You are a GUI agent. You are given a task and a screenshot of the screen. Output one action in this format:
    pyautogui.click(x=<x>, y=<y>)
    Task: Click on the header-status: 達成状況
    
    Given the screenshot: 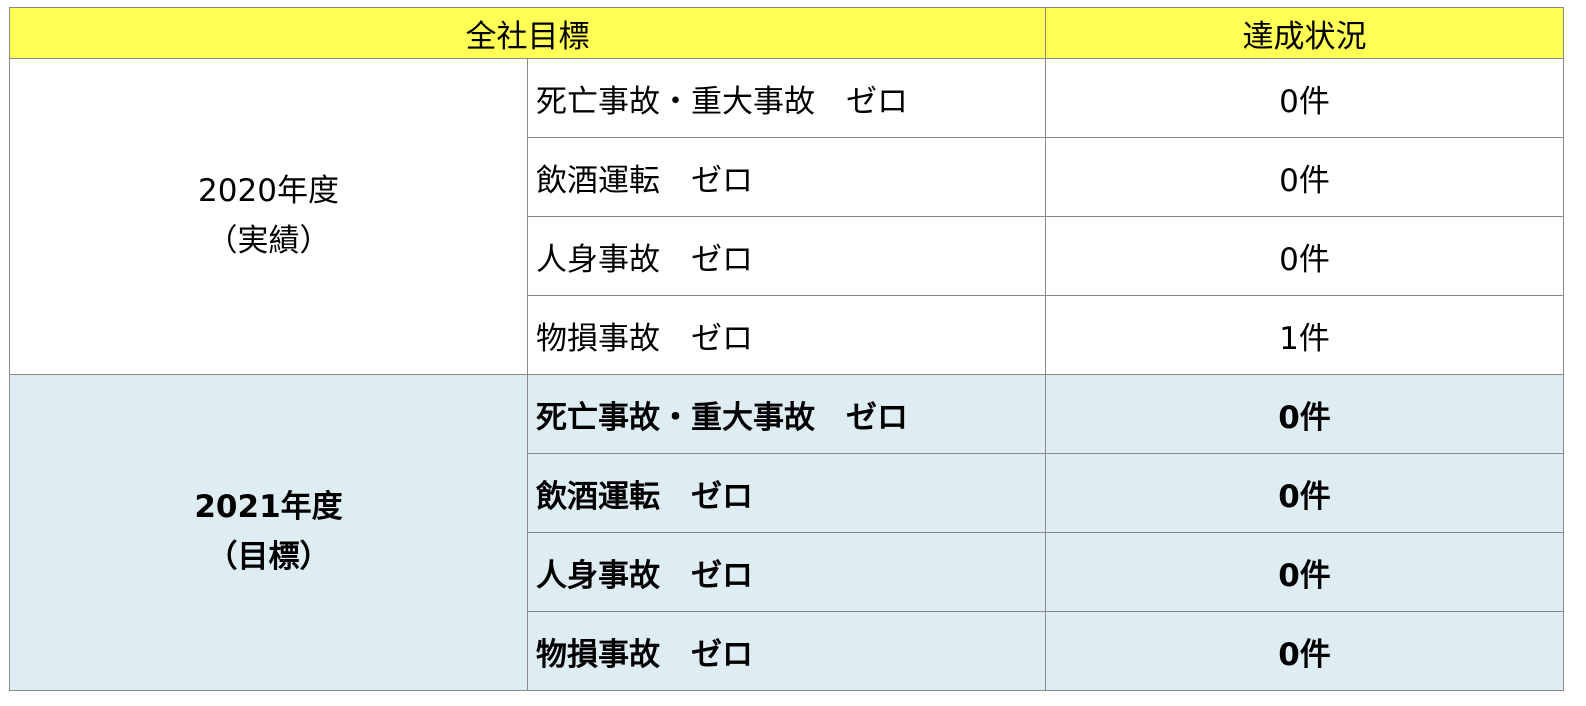 What is the action you would take?
    pyautogui.click(x=1304, y=33)
    